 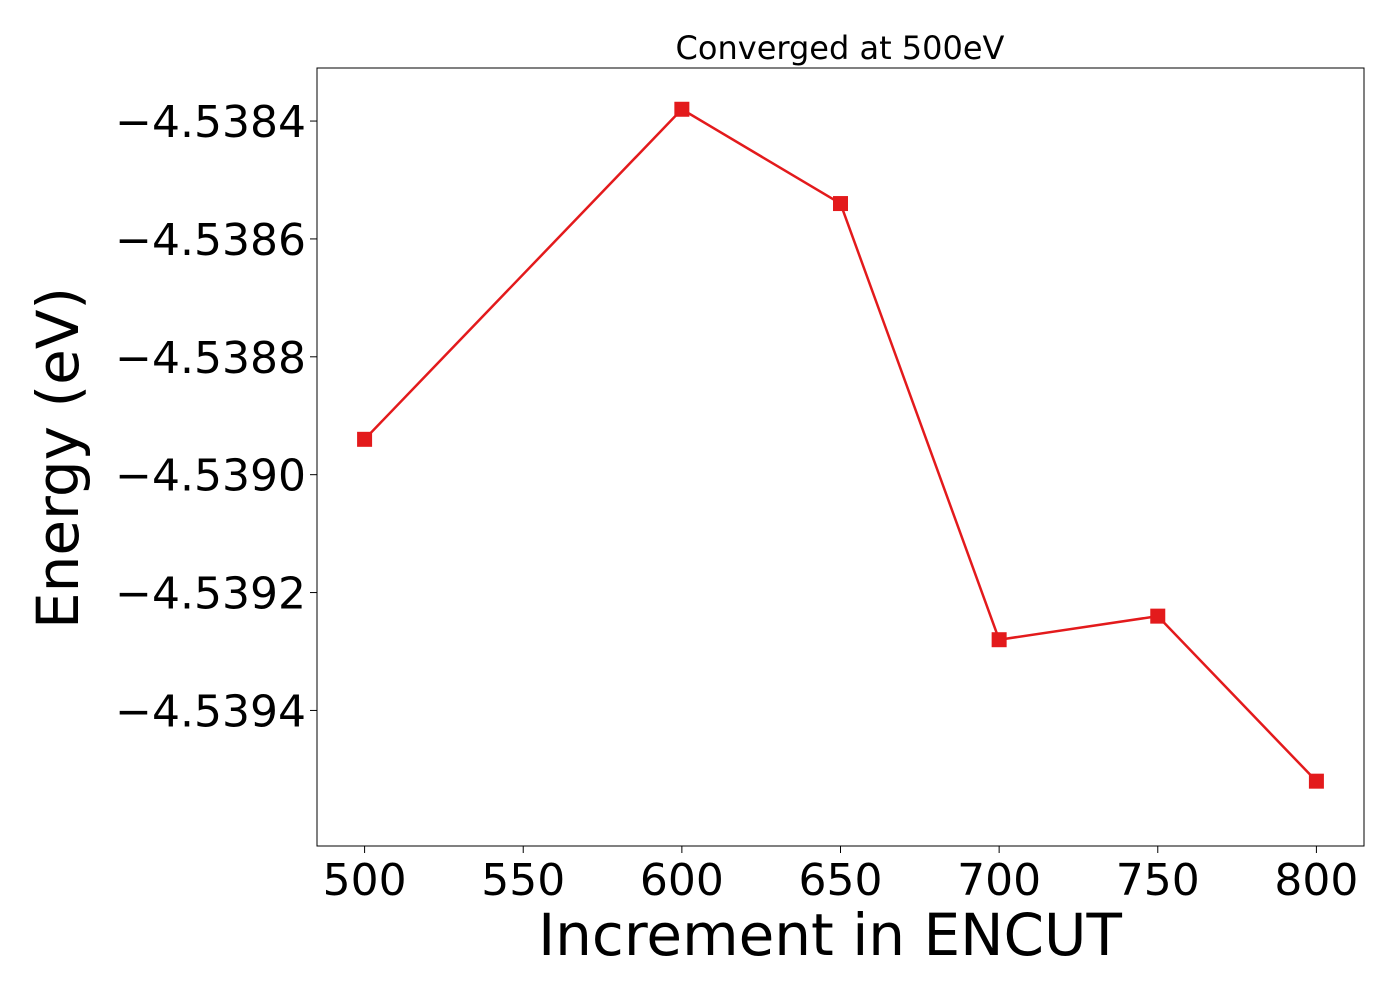 What do you see at coordinates (210, 594) in the screenshot?
I see `y-tick-label: −4.5392` at bounding box center [210, 594].